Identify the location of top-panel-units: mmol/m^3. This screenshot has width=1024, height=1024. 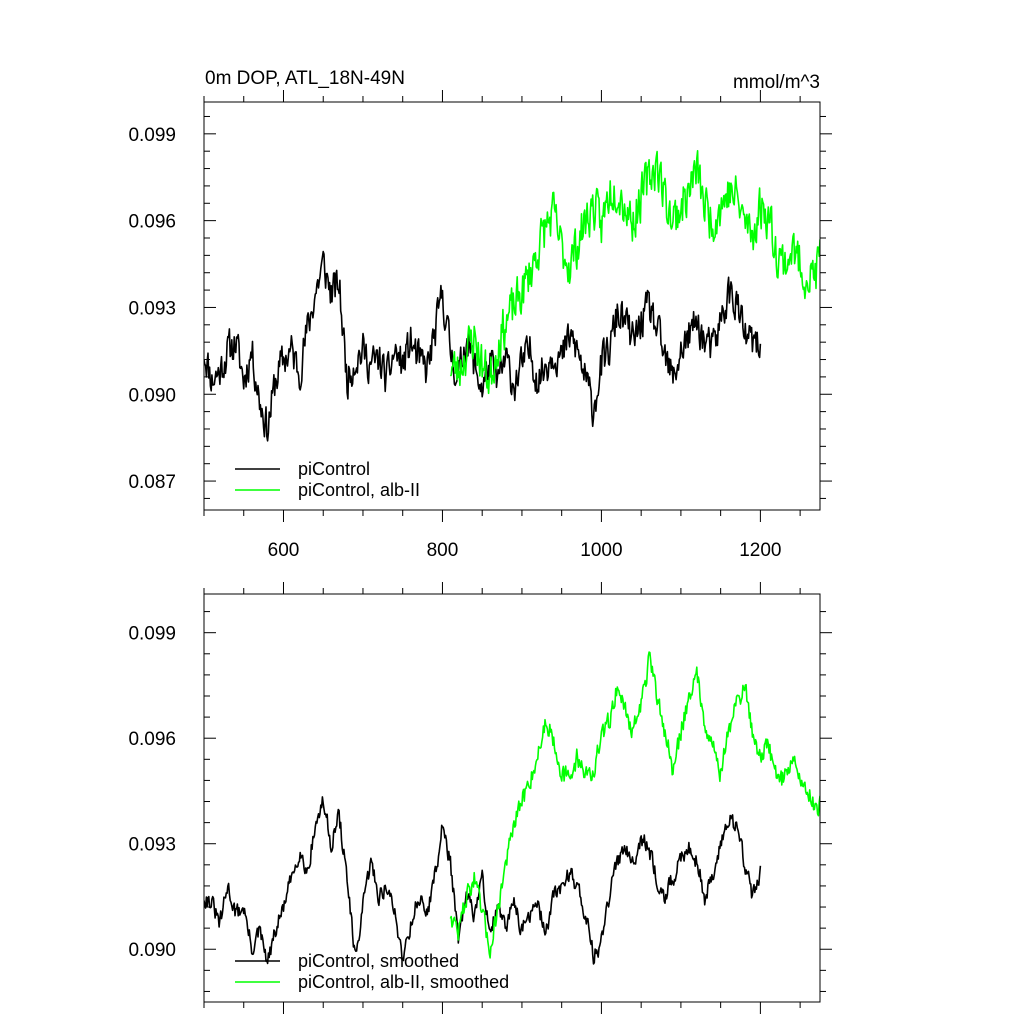
(776, 82).